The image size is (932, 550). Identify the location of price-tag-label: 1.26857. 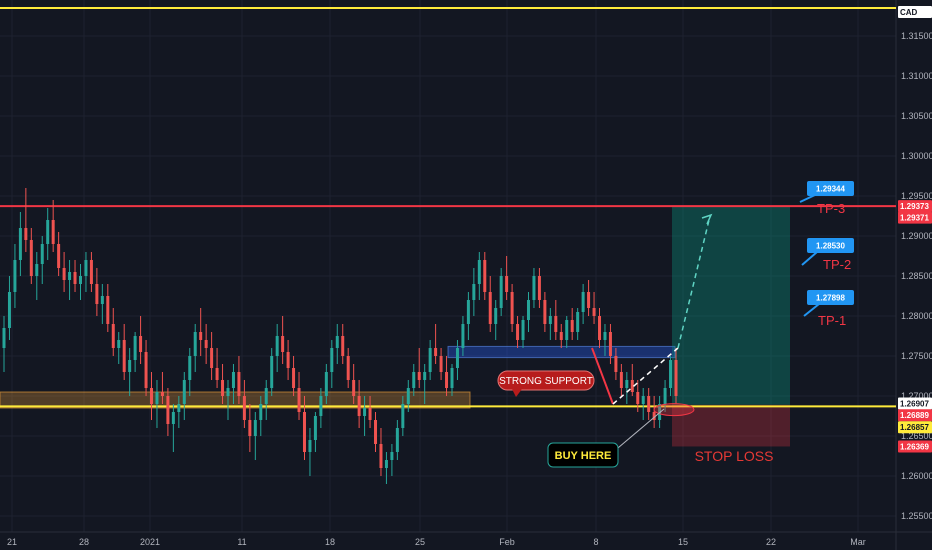
(914, 427).